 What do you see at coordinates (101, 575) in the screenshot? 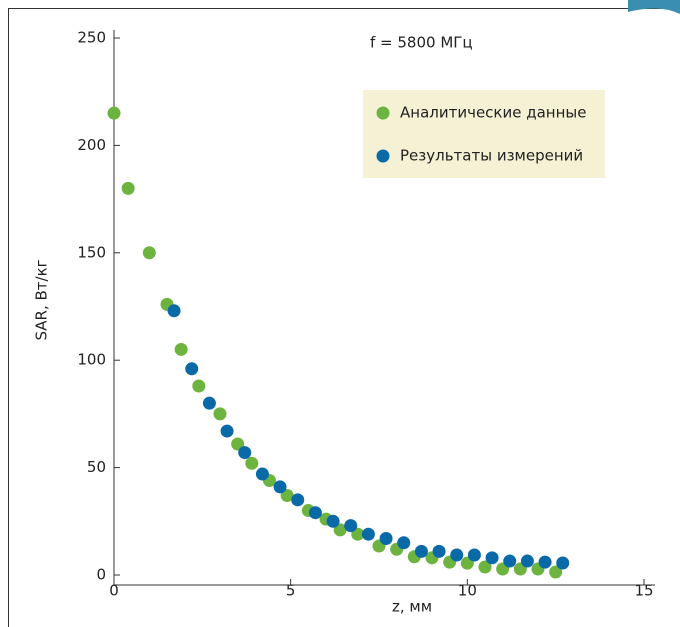
I see `y-tick-label: 0` at bounding box center [101, 575].